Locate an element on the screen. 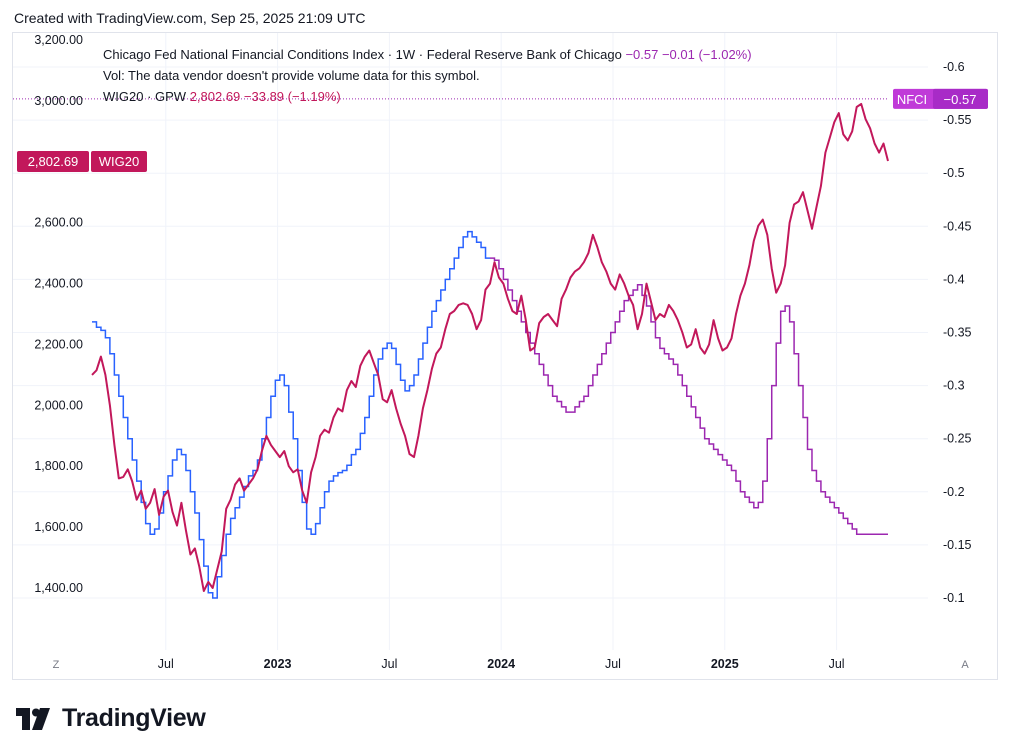  time-axis-tick-label: 2024 is located at coordinates (501, 664).